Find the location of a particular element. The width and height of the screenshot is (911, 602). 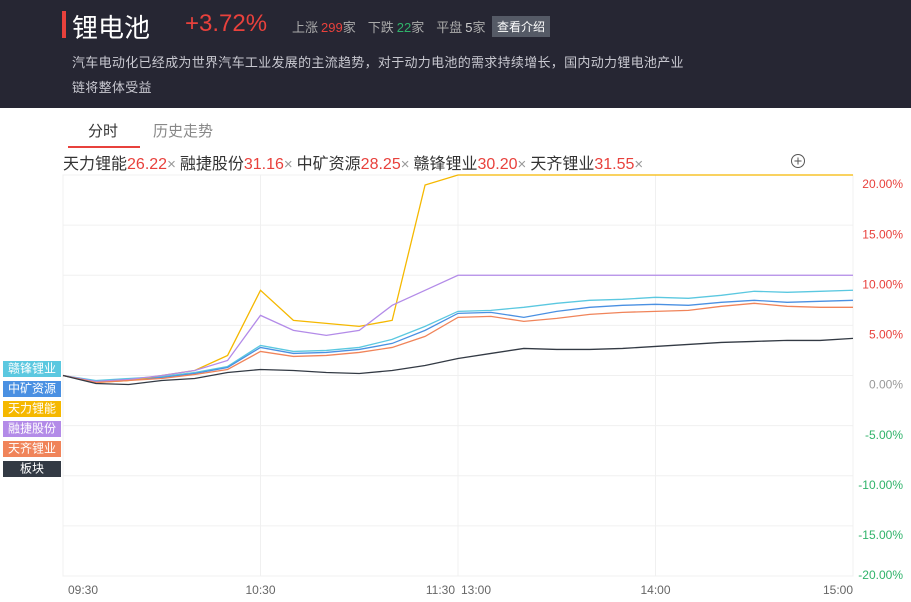

chip-name: 赣锋锂业 is located at coordinates (445, 164).